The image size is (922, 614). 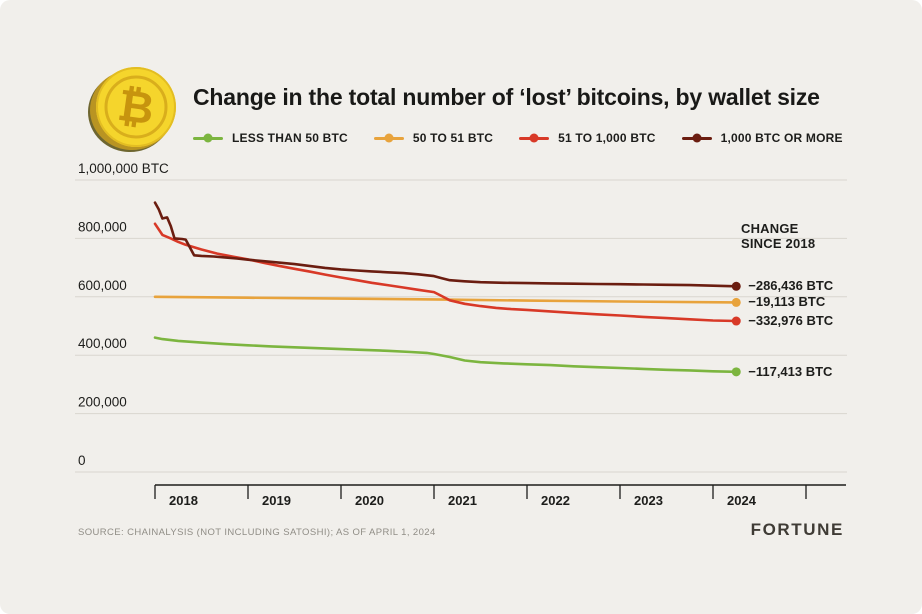 I want to click on x-axis-tick-label: 2018, so click(x=183, y=500).